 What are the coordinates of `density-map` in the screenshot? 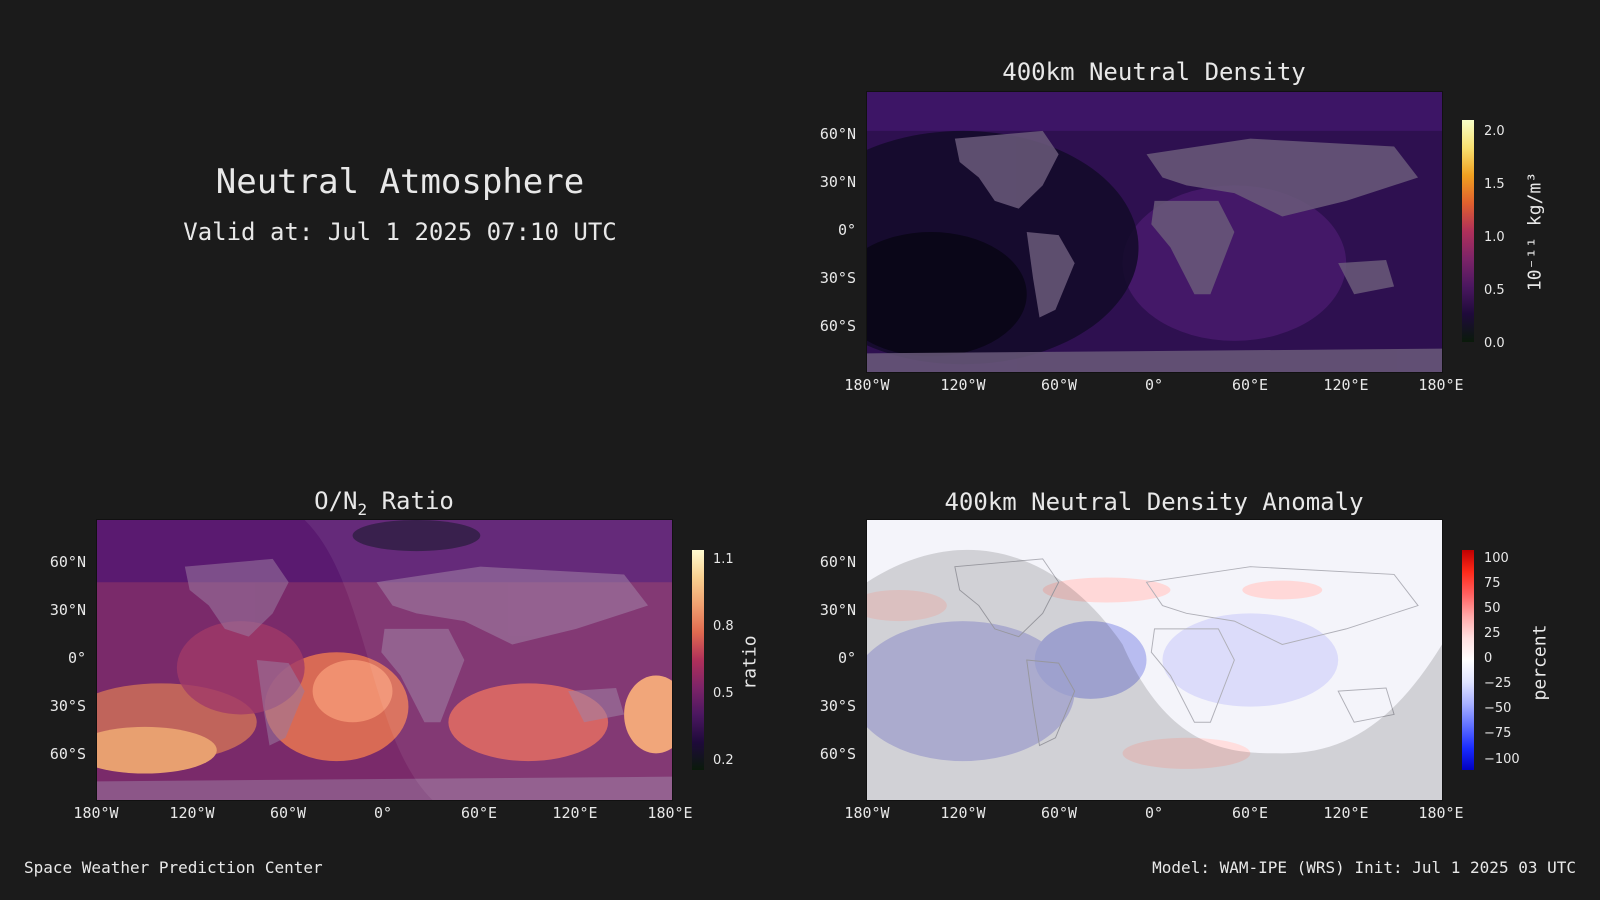 It's located at (1154, 232).